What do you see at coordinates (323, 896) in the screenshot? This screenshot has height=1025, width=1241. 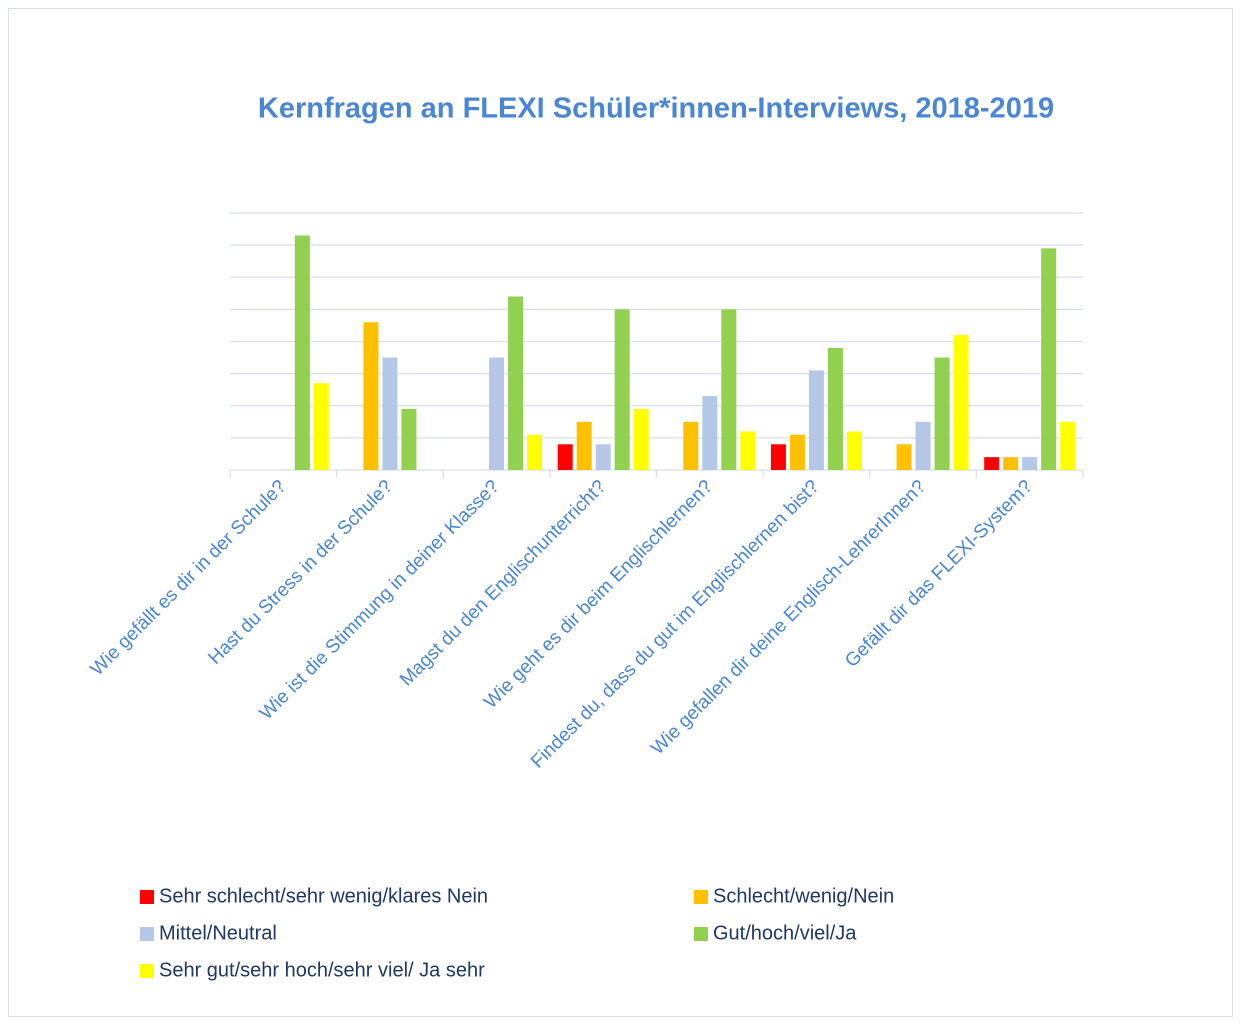 I see `legend-label: Sehr schlecht/sehr wenig/klares Nein` at bounding box center [323, 896].